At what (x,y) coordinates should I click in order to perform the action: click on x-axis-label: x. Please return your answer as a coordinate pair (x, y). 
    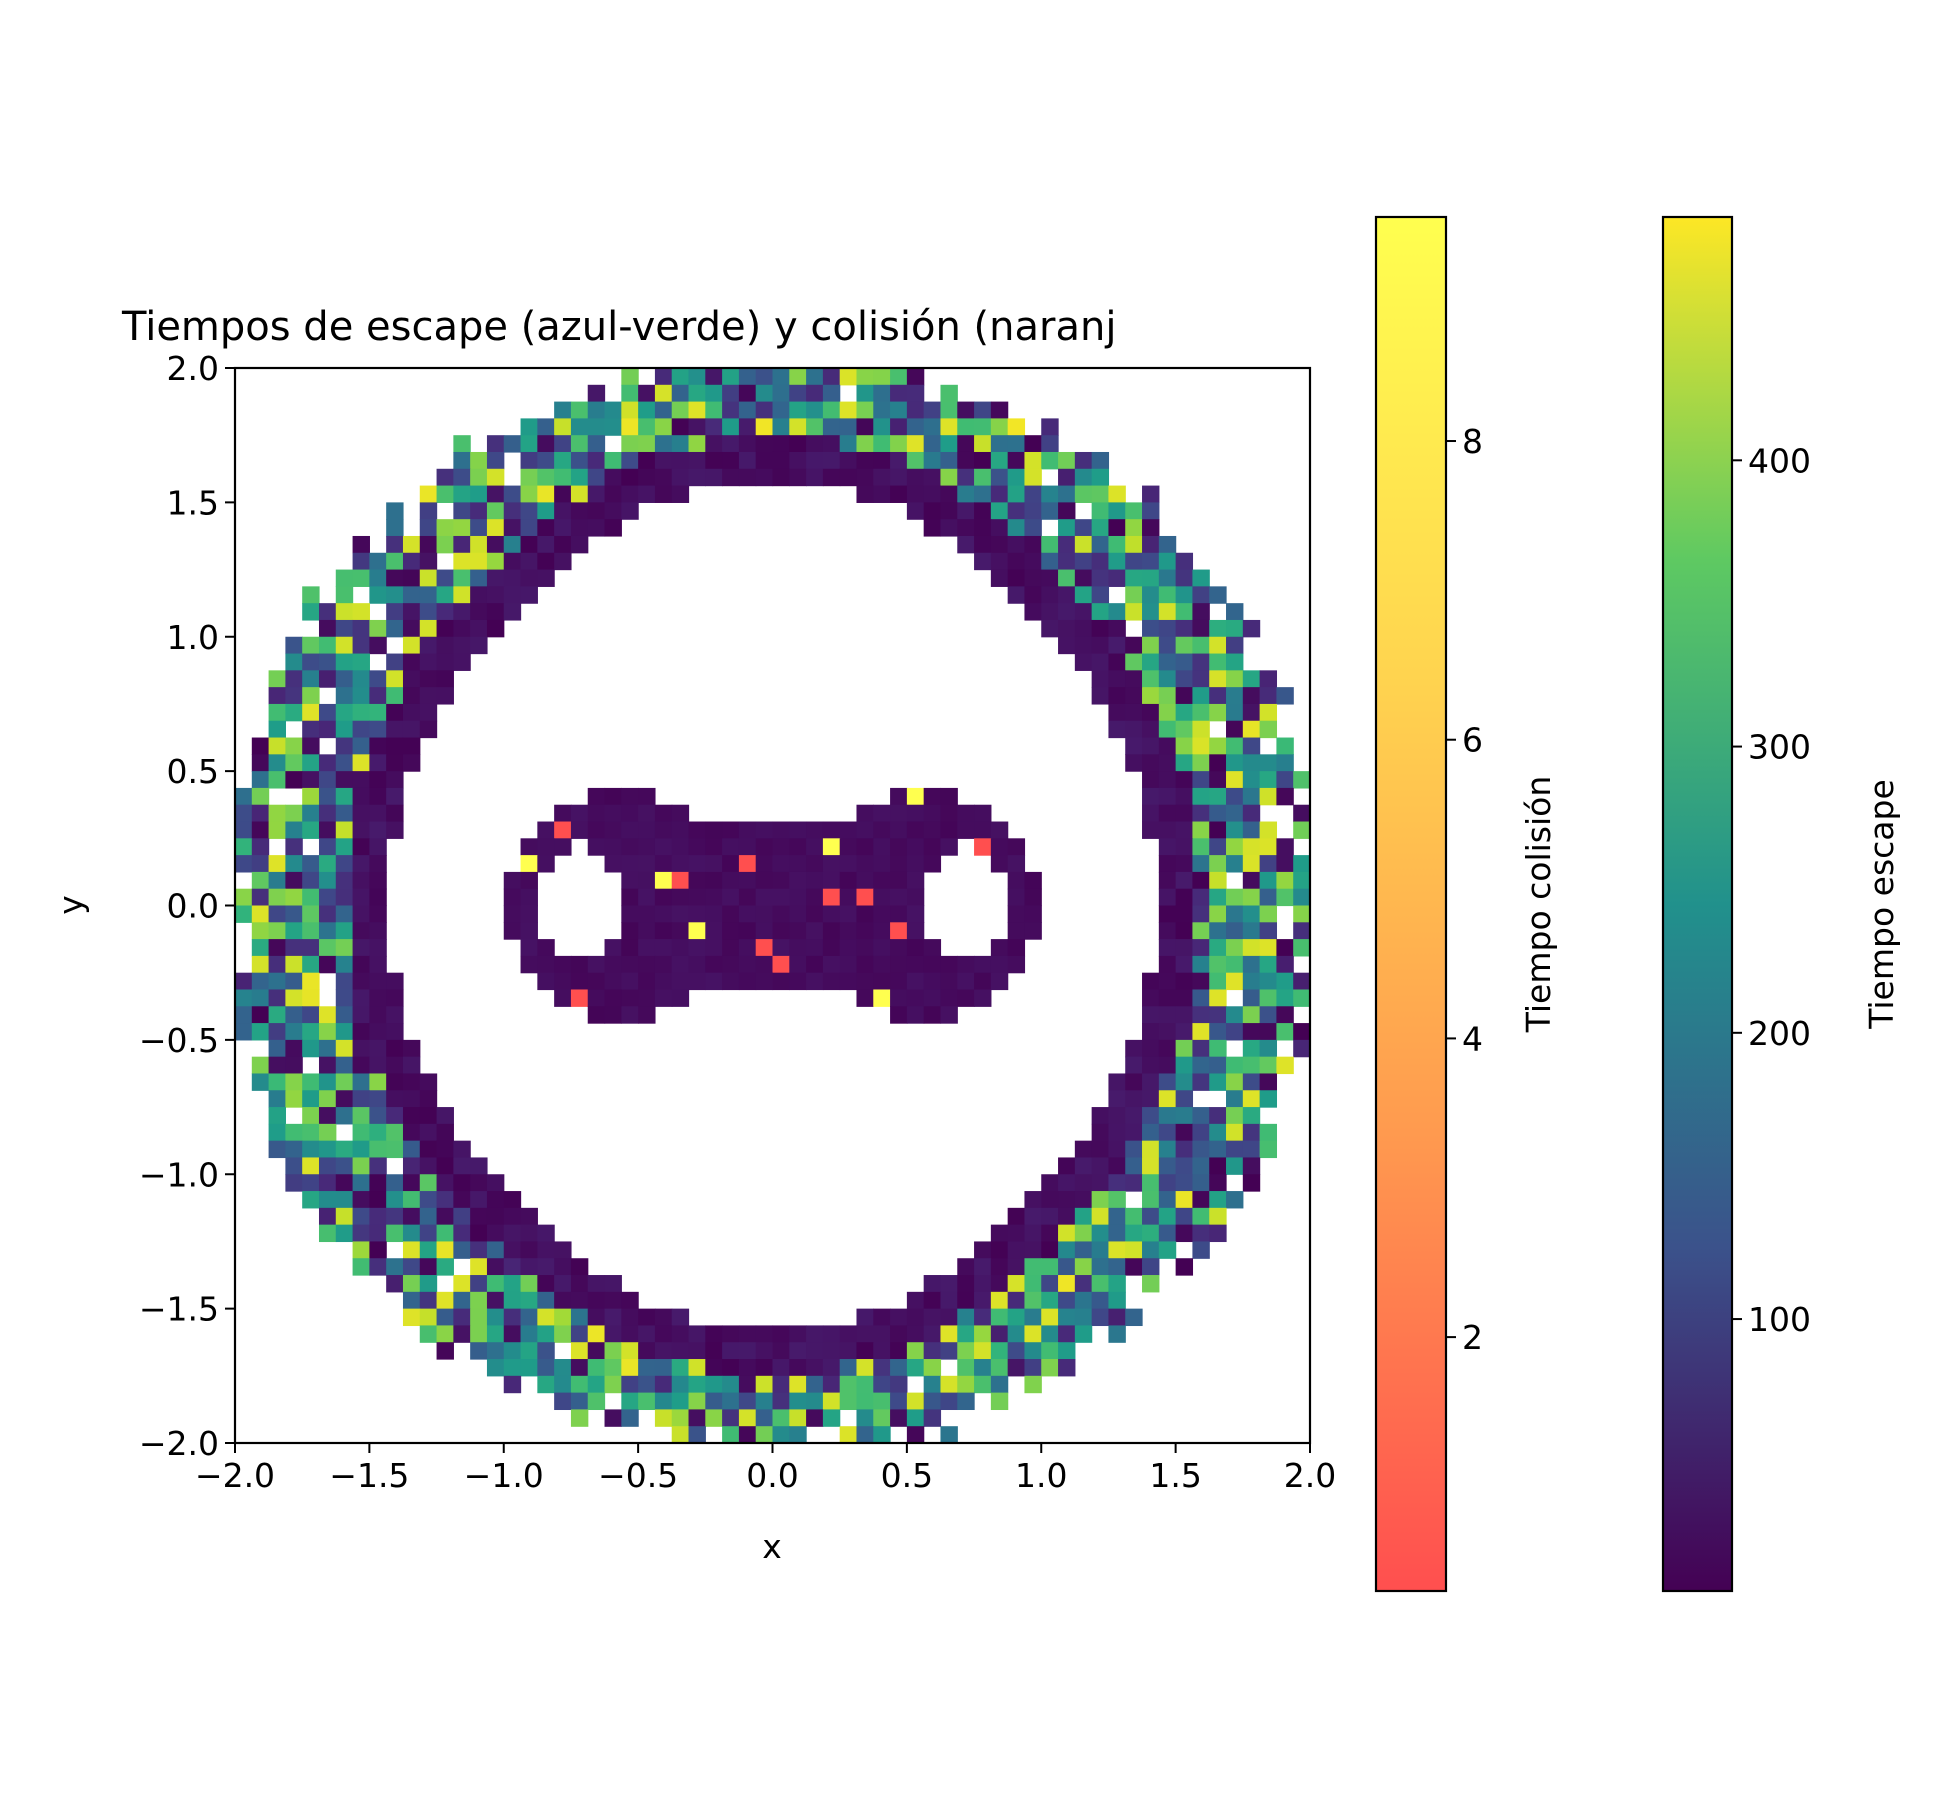
    Looking at the image, I should click on (772, 1546).